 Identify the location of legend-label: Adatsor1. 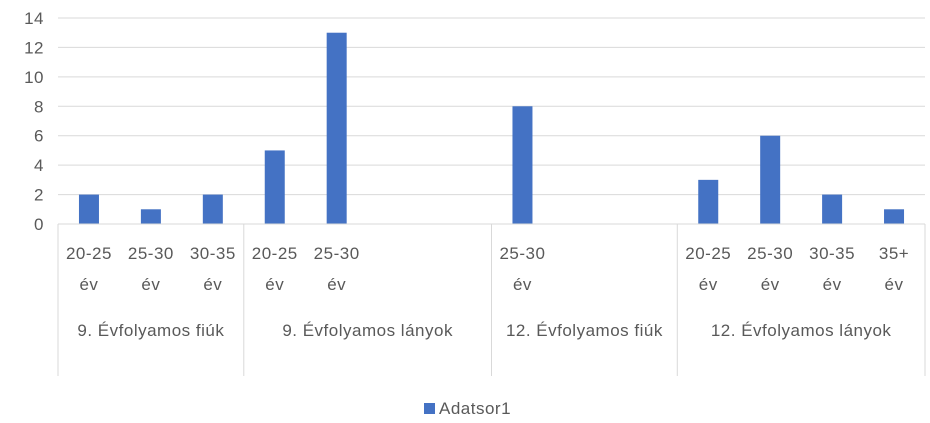
(475, 408).